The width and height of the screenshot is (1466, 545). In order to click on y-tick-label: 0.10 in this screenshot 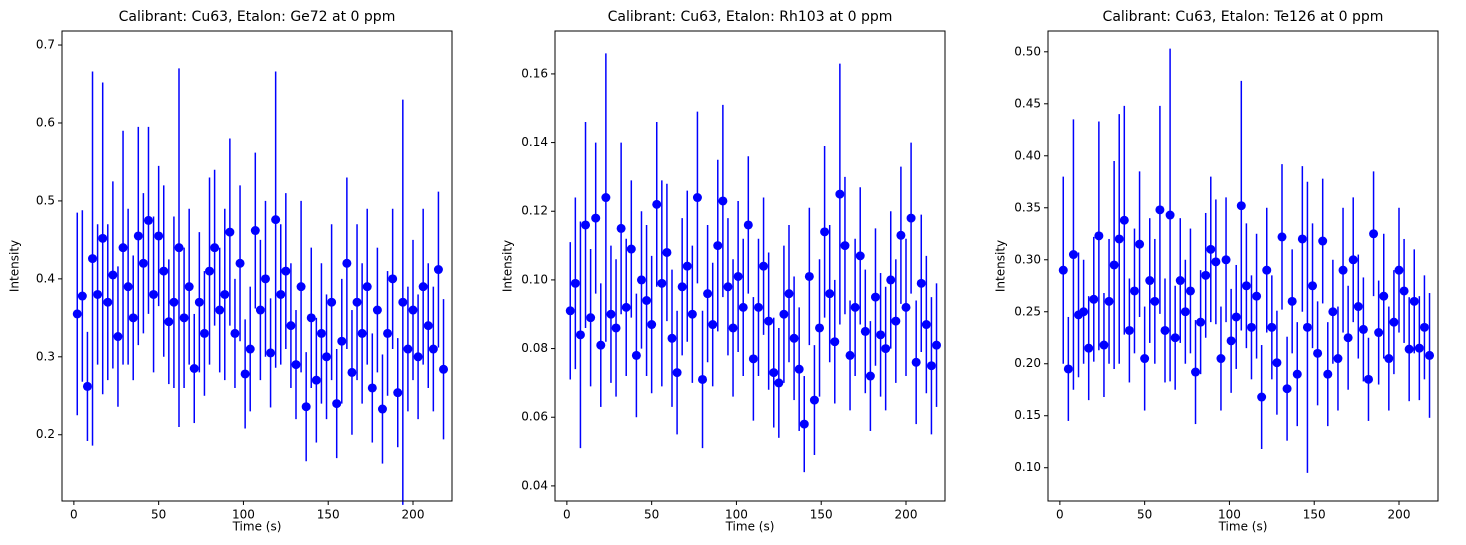, I will do `click(1027, 467)`.